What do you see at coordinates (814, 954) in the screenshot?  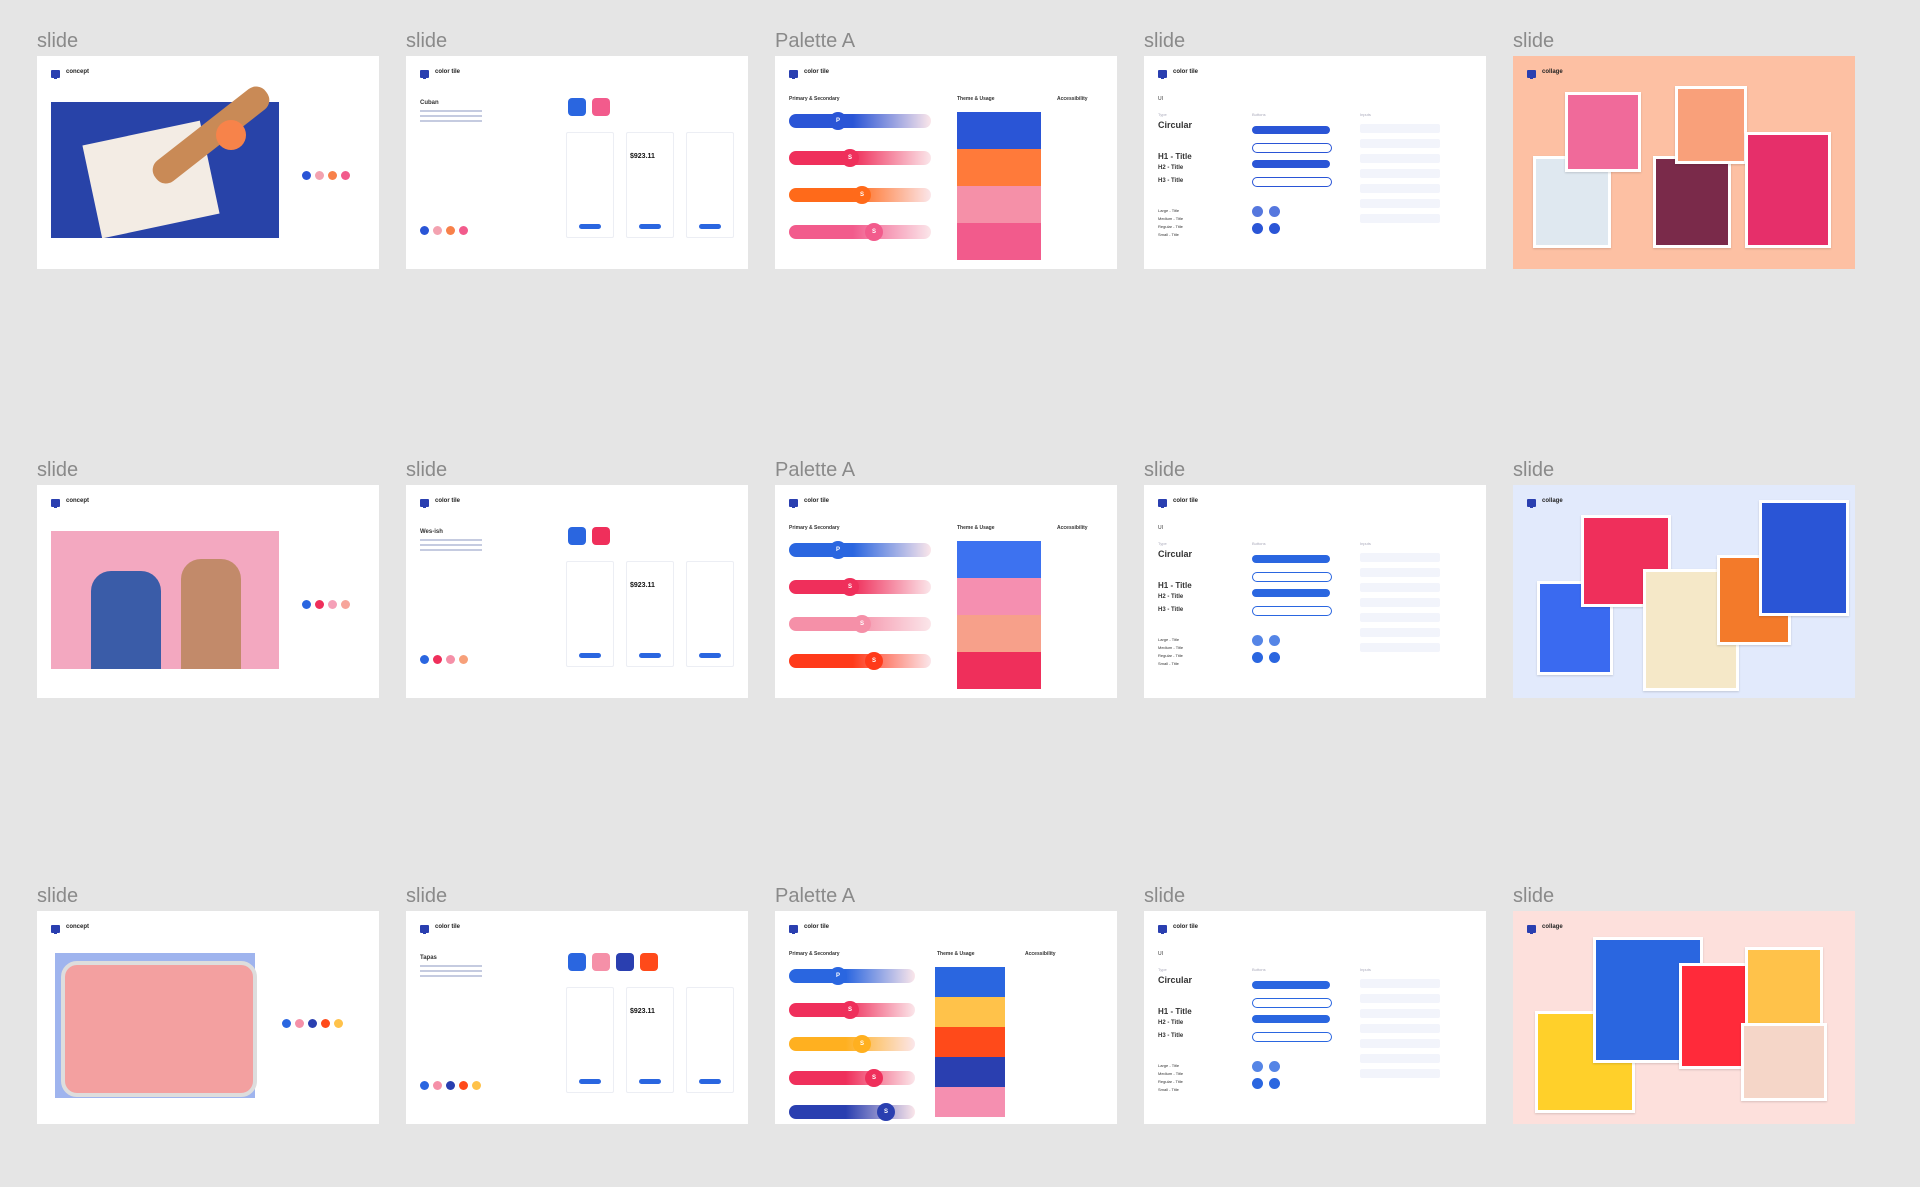 I see `col-primary-secondary: Primary & Secondary` at bounding box center [814, 954].